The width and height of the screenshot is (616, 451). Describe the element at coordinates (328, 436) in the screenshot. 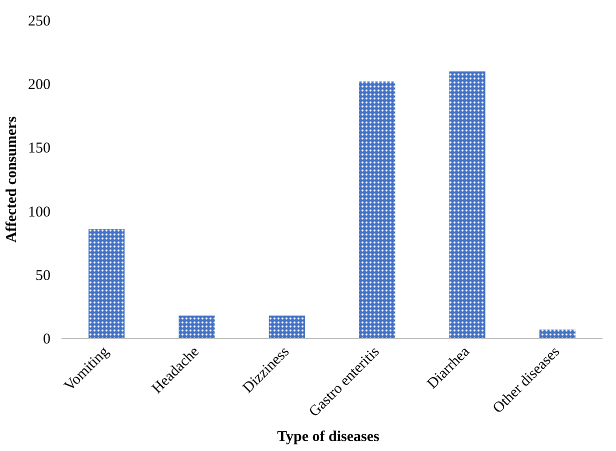

I see `x-axis-title: Type of diseases` at that location.